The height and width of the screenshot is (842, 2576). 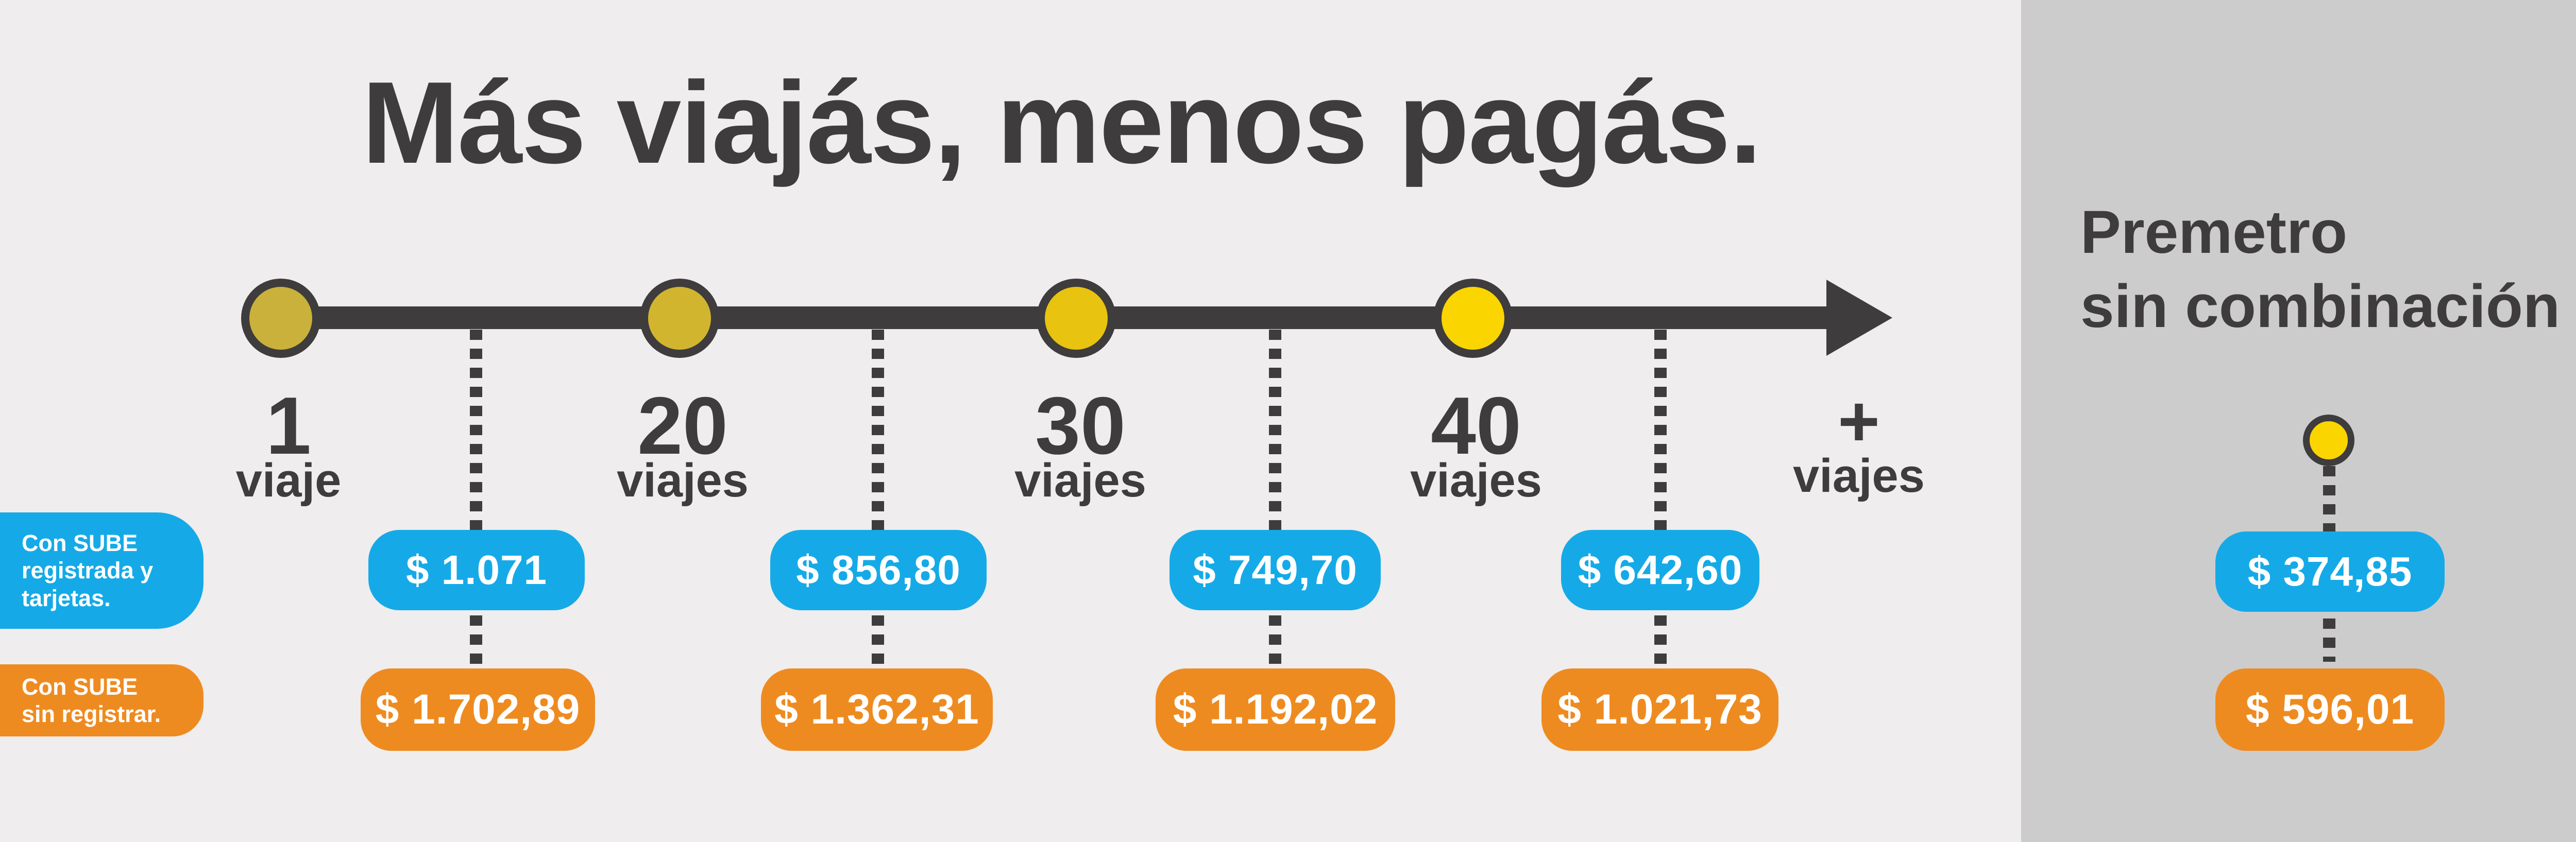 I want to click on fare-unregistered-40: $ 1.021,73, so click(x=1659, y=709).